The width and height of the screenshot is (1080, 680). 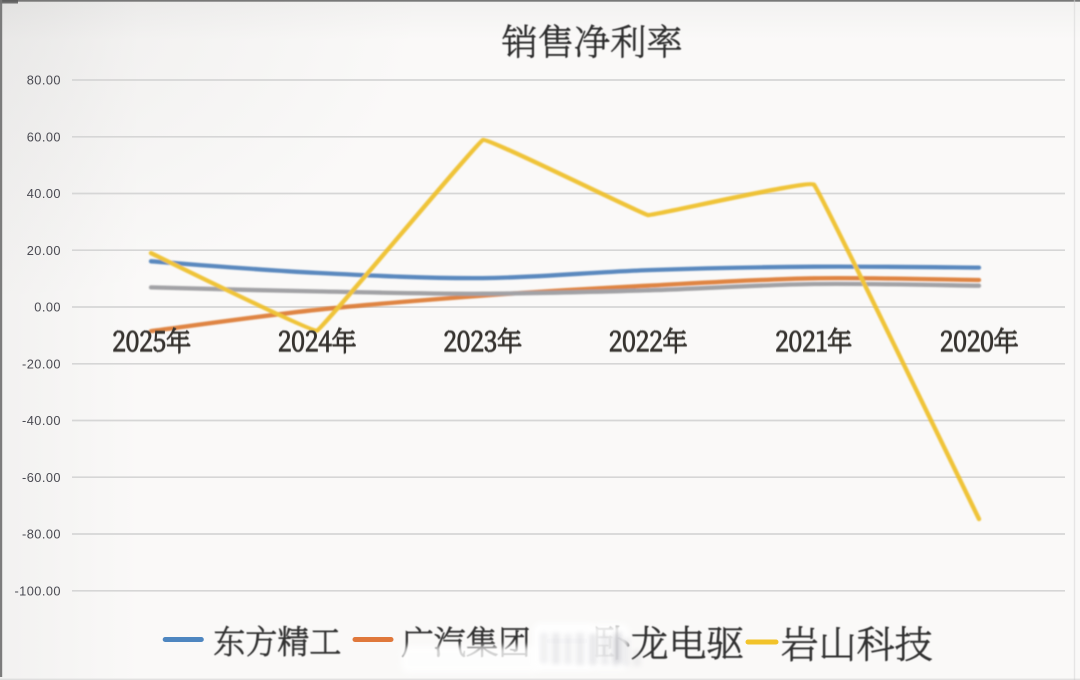 What do you see at coordinates (41, 477) in the screenshot?
I see `svg-text: -60.00` at bounding box center [41, 477].